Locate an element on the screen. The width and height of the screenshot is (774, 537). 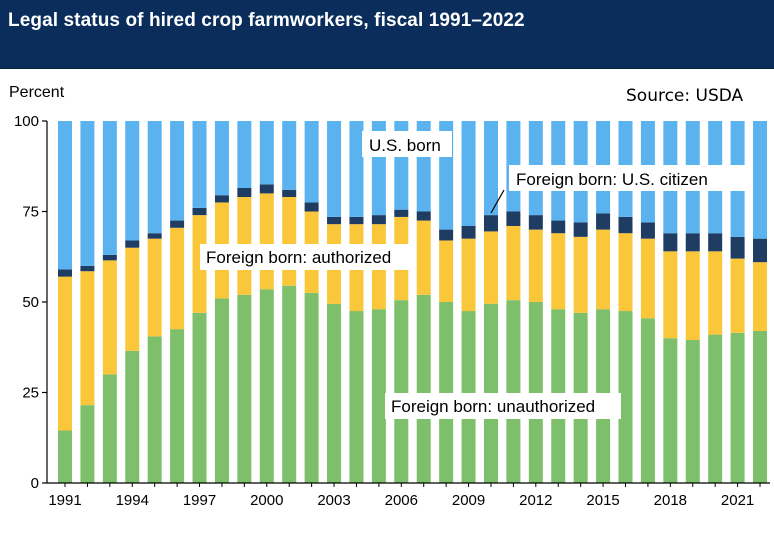
bar-unauthorized-2000 is located at coordinates (266, 386).